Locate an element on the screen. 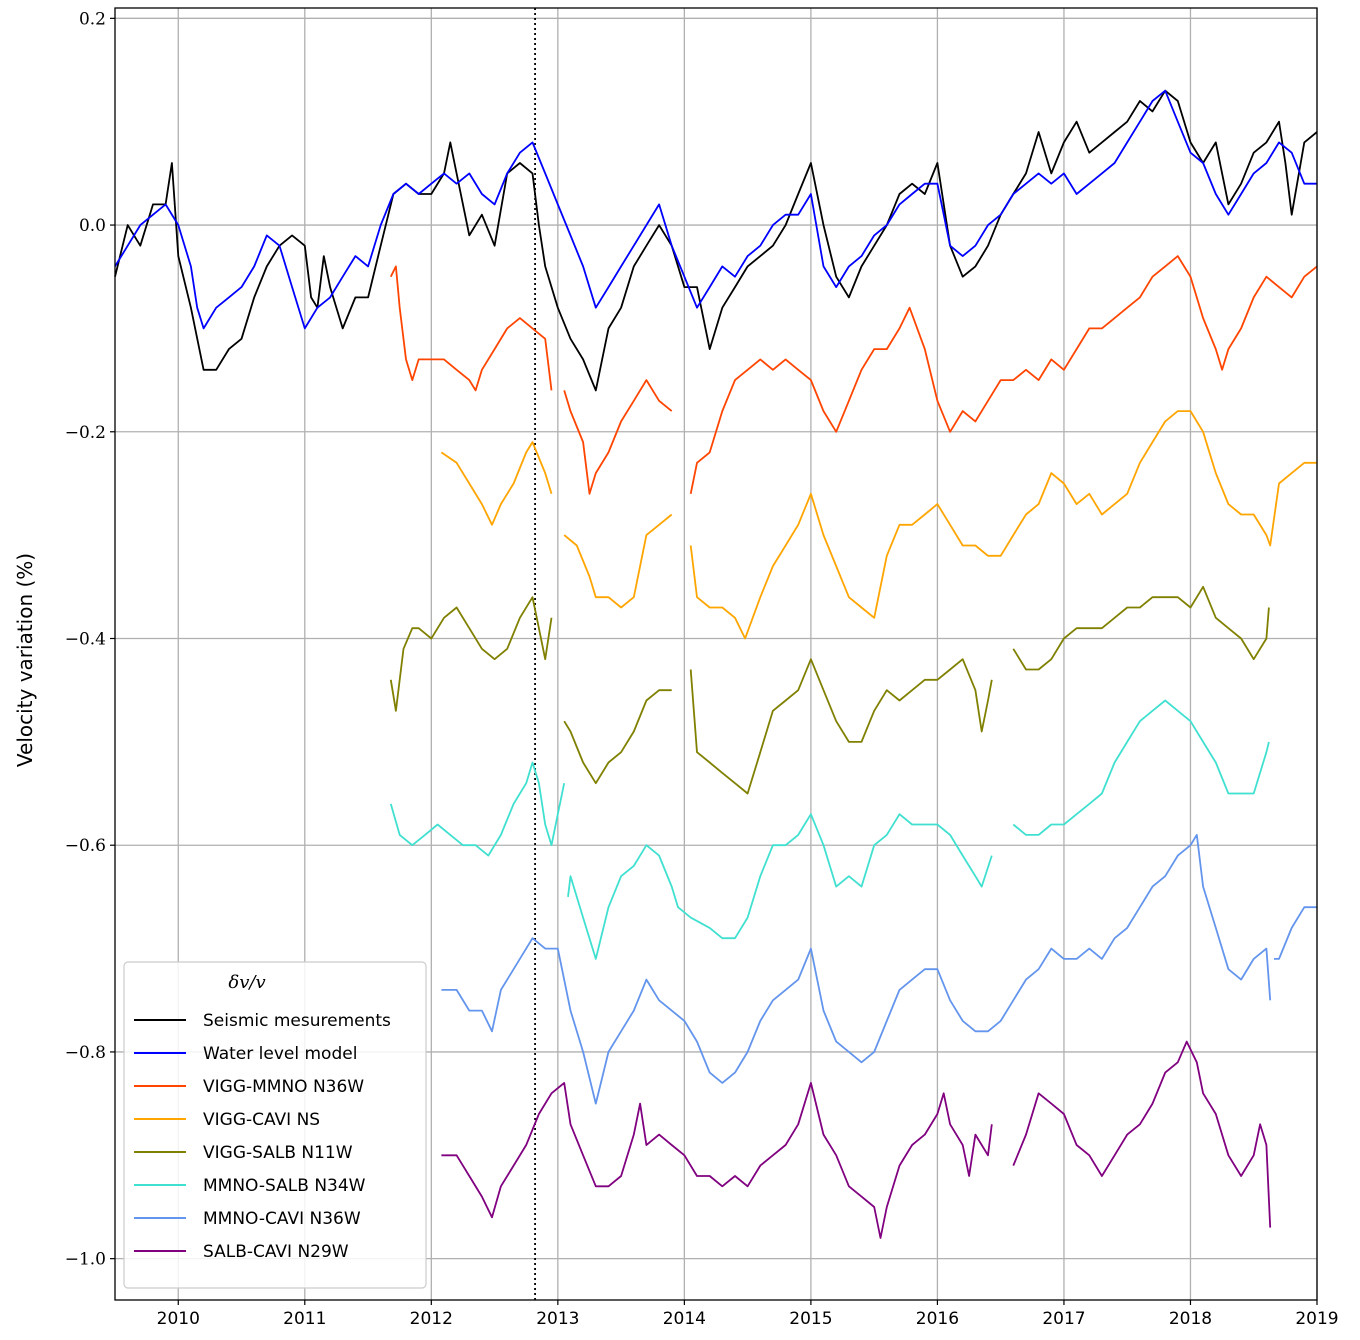 The image size is (1360, 1340). y-tick-label: −1.0 is located at coordinates (85, 1260).